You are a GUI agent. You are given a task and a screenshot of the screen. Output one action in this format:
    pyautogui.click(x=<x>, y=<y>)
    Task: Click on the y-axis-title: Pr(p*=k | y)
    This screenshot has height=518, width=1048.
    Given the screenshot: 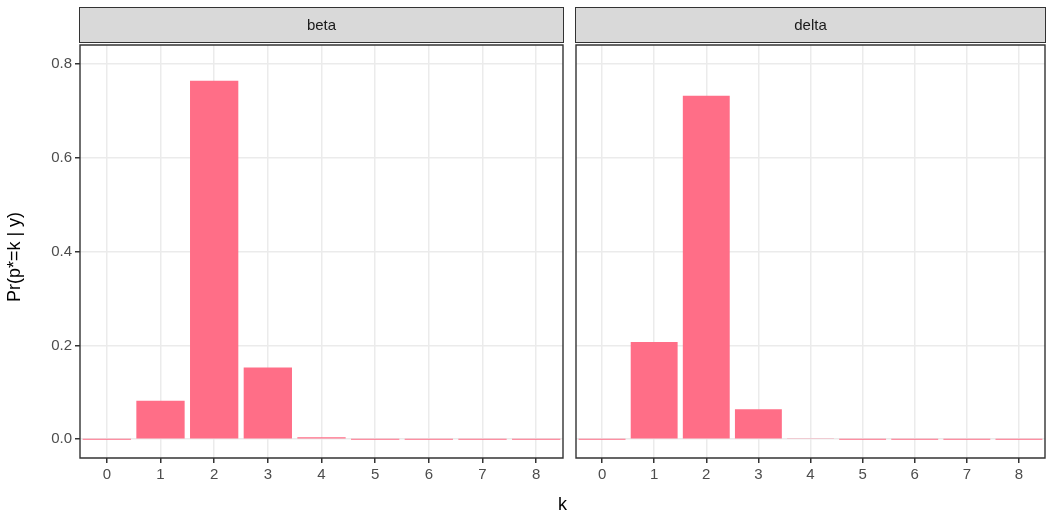 What is the action you would take?
    pyautogui.click(x=14, y=257)
    